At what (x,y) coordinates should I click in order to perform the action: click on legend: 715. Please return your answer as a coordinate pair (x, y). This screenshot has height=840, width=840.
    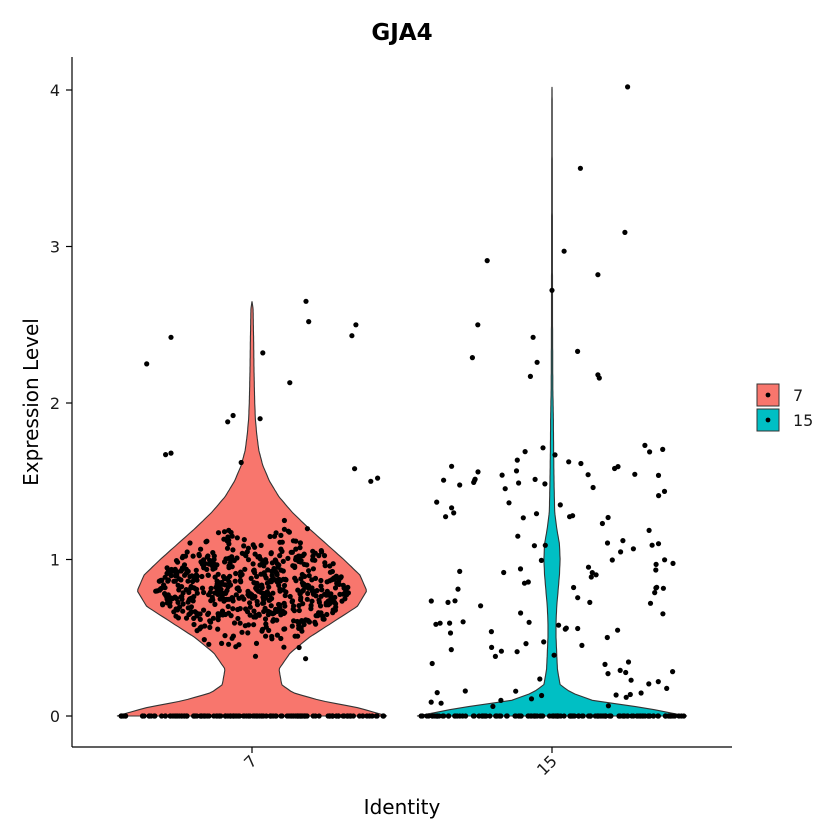
    Looking at the image, I should click on (784, 407).